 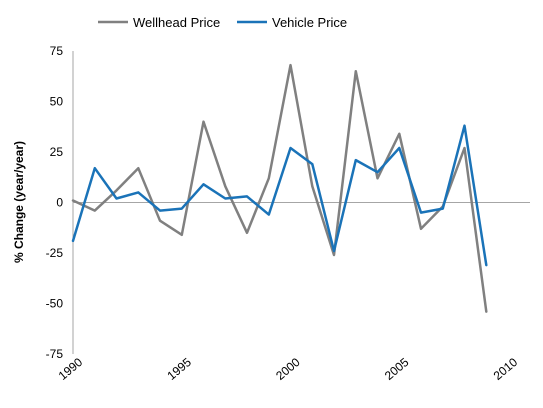 What do you see at coordinates (57, 102) in the screenshot?
I see `y-tick-label: 50` at bounding box center [57, 102].